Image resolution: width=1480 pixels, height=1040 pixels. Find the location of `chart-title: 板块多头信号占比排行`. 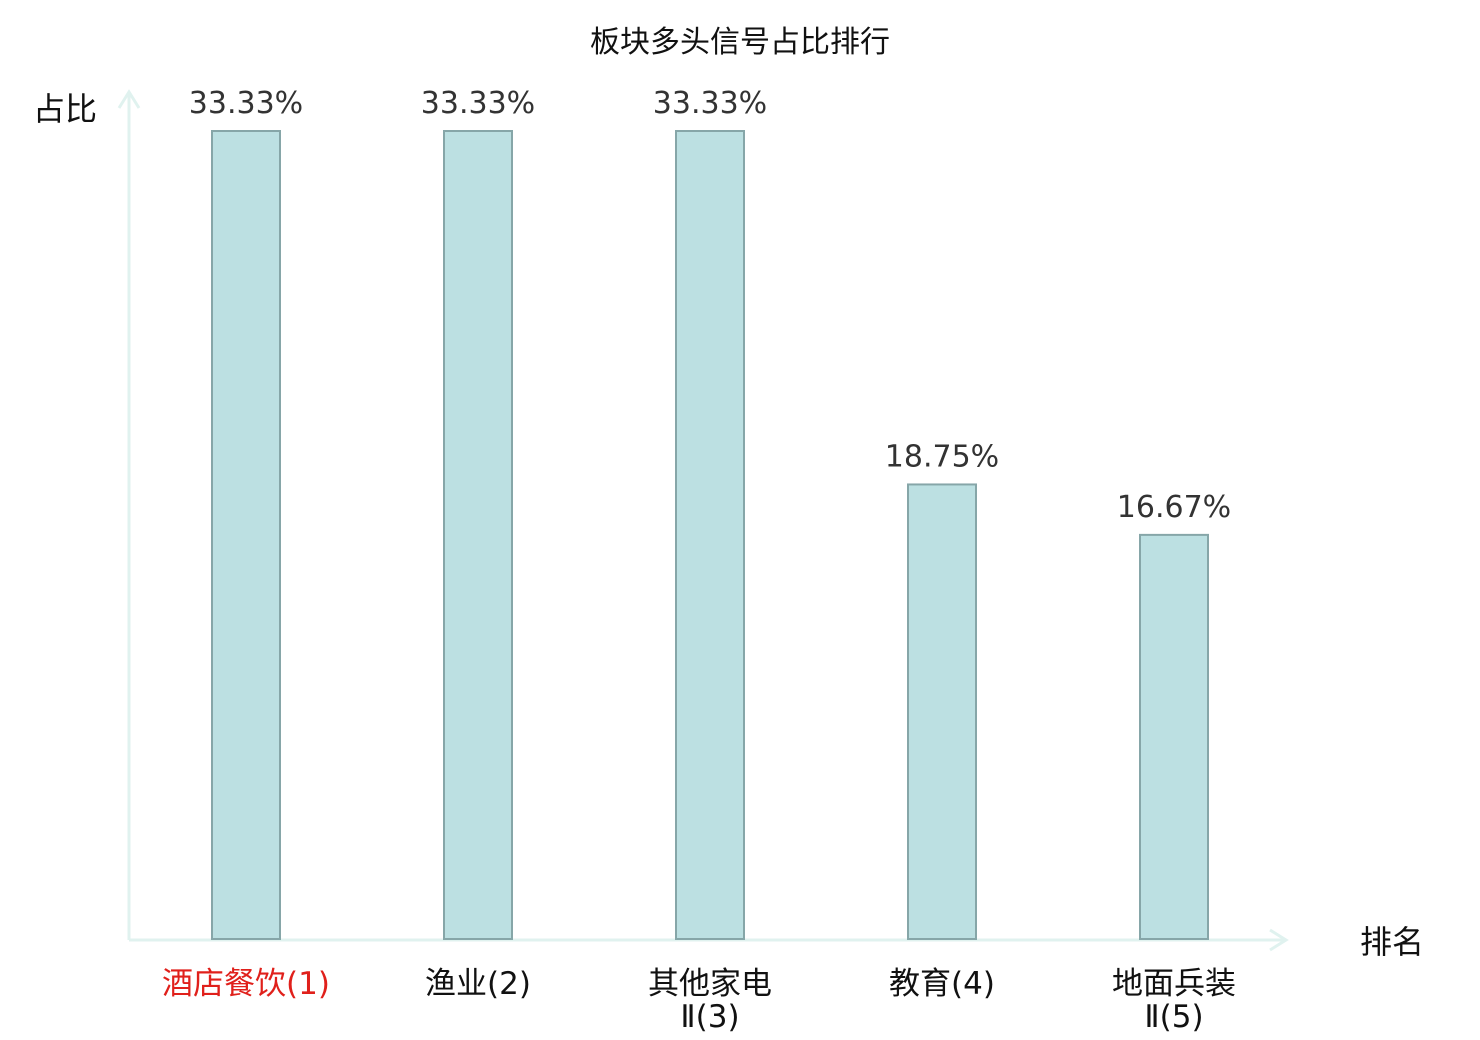

chart-title: 板块多头信号占比排行 is located at coordinates (740, 42).